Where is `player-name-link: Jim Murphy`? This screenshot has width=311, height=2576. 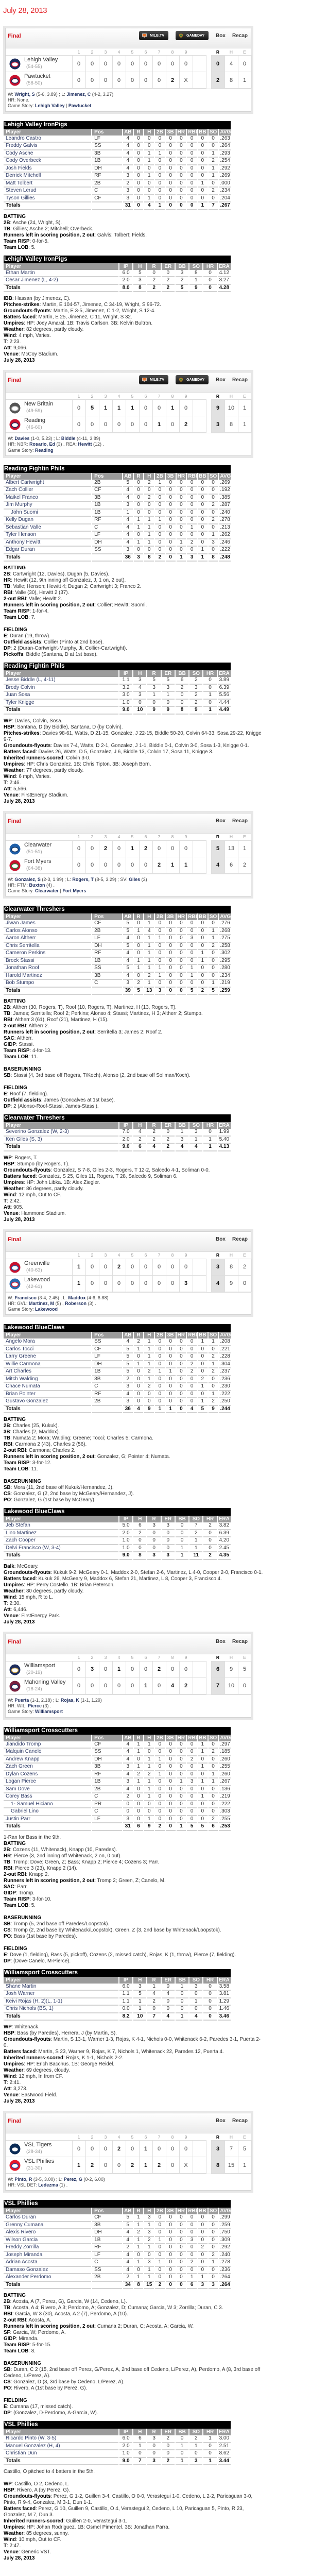 player-name-link: Jim Murphy is located at coordinates (48, 506).